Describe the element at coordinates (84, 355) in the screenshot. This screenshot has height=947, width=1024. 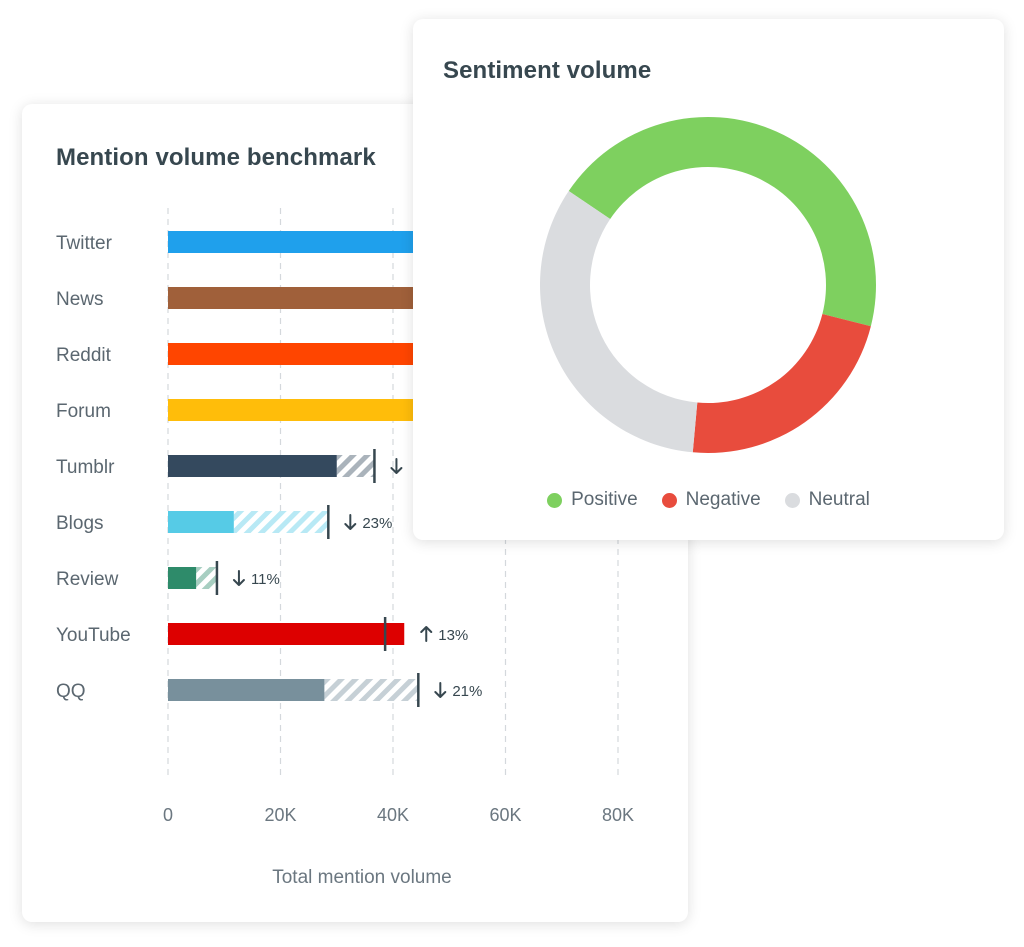
I see `row-label-reddit: Reddit` at that location.